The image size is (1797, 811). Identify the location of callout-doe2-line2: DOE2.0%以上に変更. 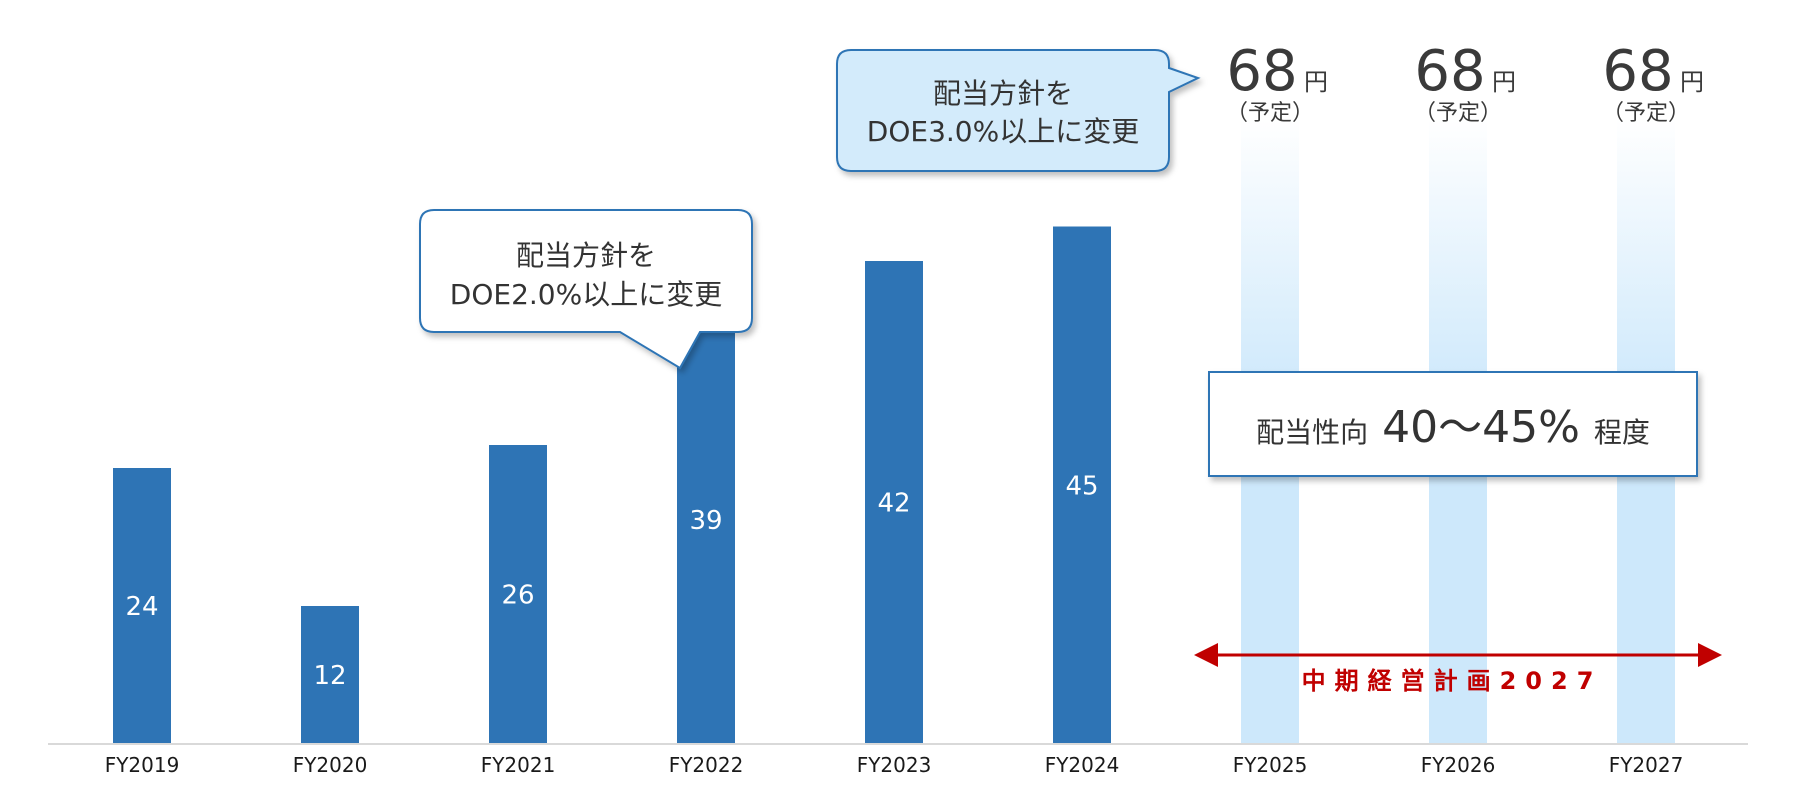
(586, 294).